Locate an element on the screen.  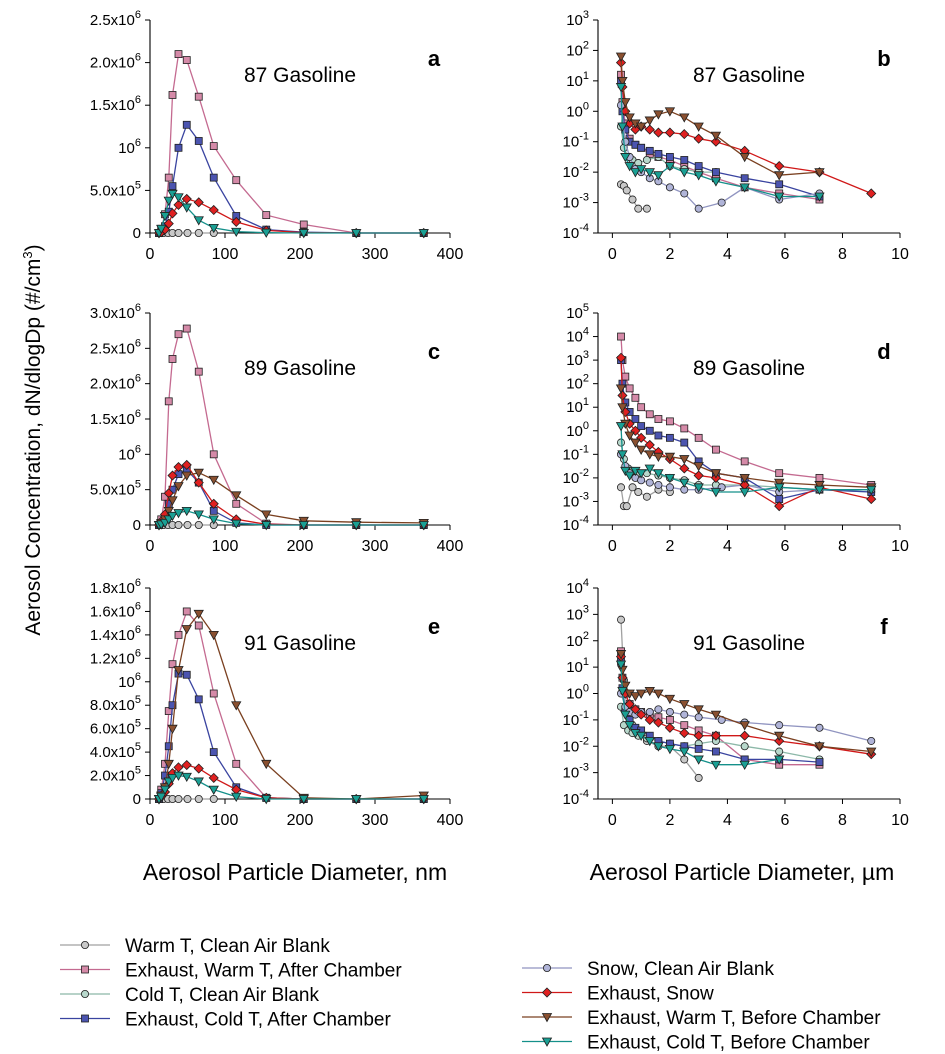
legend-label: Warm T, Clean Air Blank is located at coordinates (227, 946).